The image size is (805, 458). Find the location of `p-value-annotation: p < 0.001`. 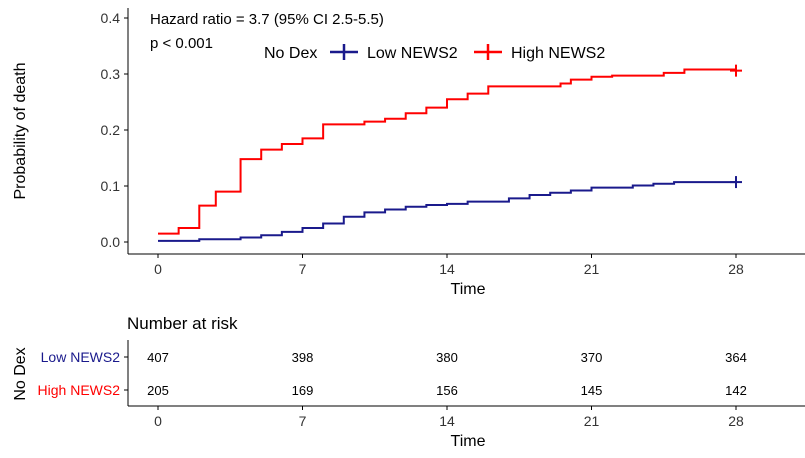

p-value-annotation: p < 0.001 is located at coordinates (181, 43).